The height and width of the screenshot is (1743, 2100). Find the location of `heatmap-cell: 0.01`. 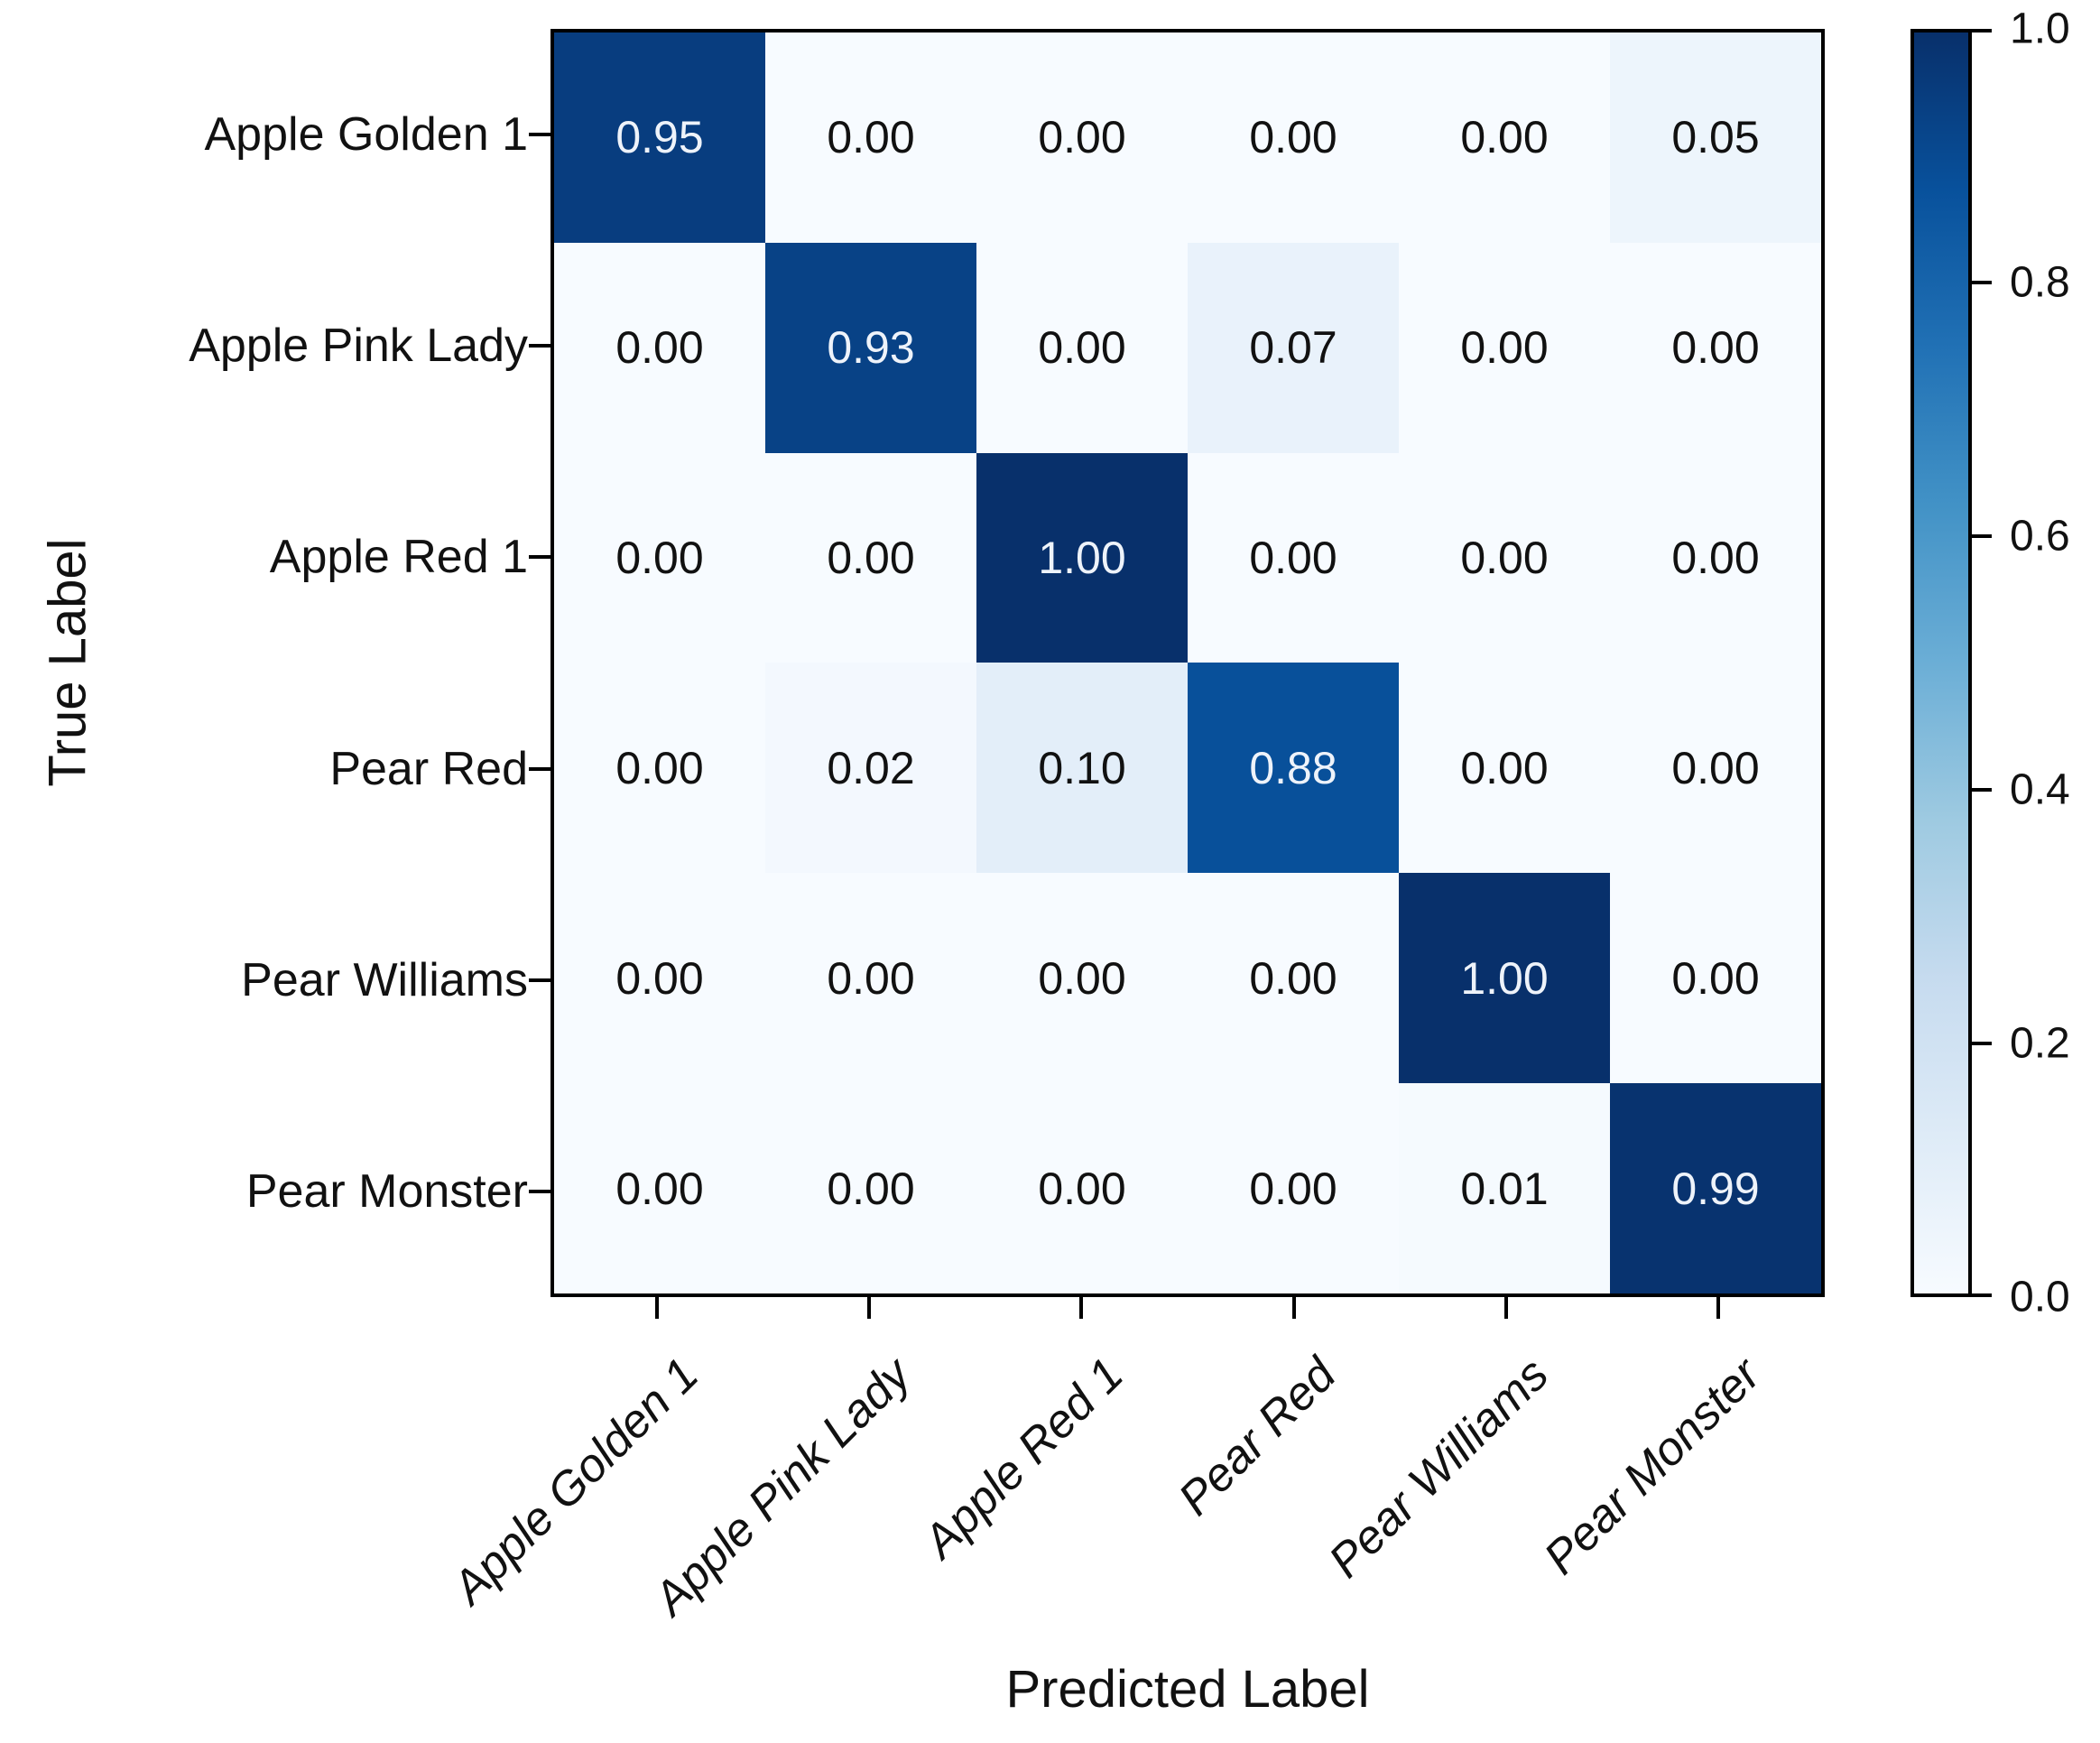

heatmap-cell: 0.01 is located at coordinates (1504, 1188).